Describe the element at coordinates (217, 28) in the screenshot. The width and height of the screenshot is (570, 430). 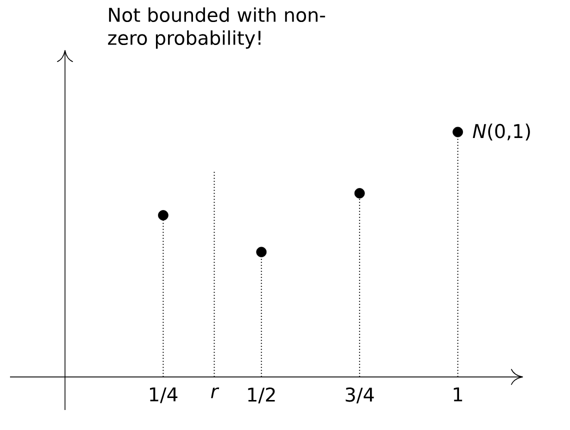
I see `text: Not bounded with non-zero probability!` at that location.